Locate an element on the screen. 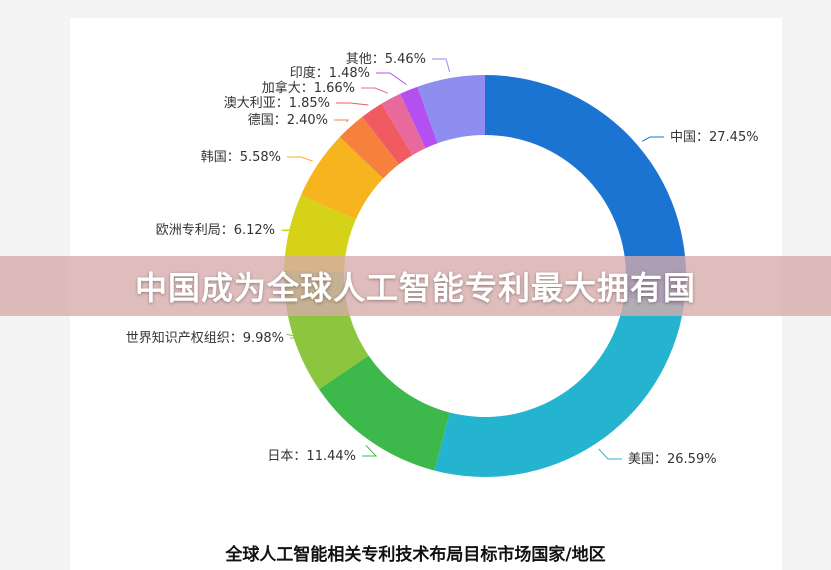 The width and height of the screenshot is (831, 570). slice-label-5: 韩国：5.58% is located at coordinates (241, 157).